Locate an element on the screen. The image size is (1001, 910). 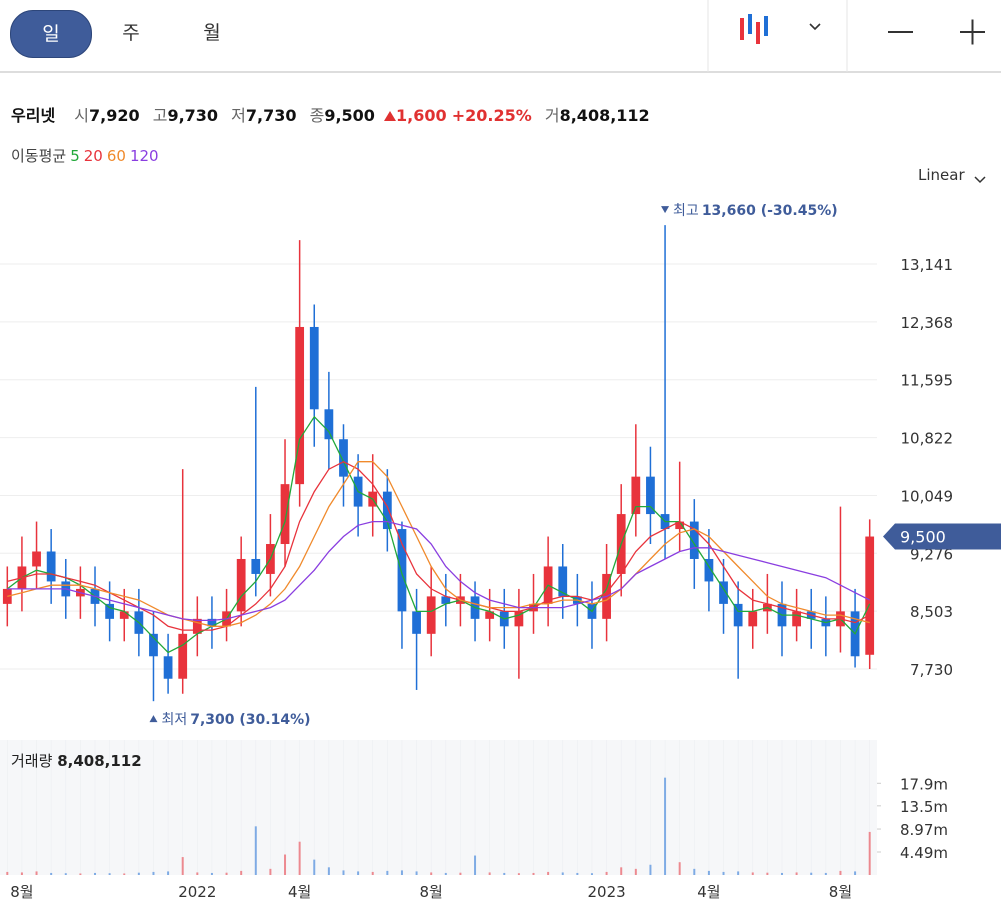
value: 9,730 is located at coordinates (193, 115).